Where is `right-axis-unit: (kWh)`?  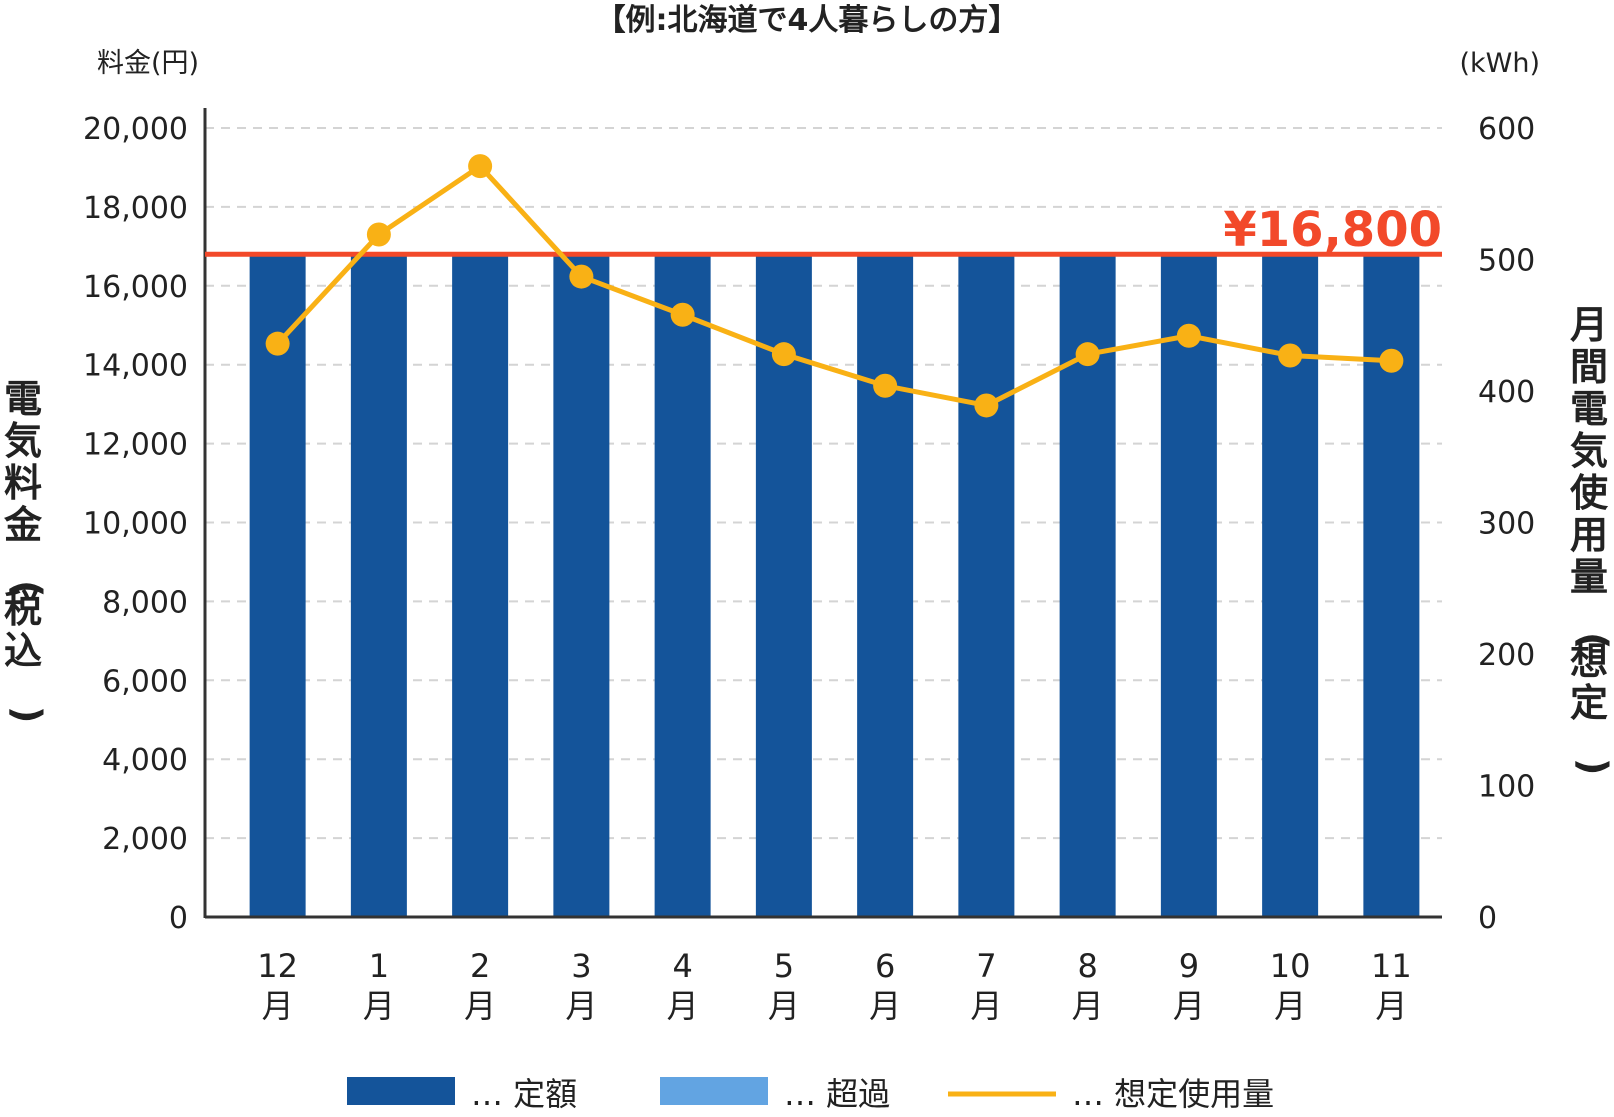
right-axis-unit: (kWh) is located at coordinates (1499, 63).